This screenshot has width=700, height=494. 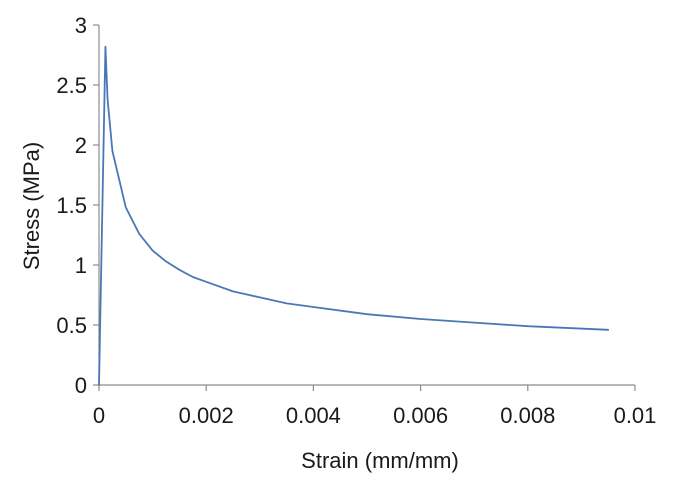 I want to click on y-tick-label: 2.5, so click(x=71, y=85).